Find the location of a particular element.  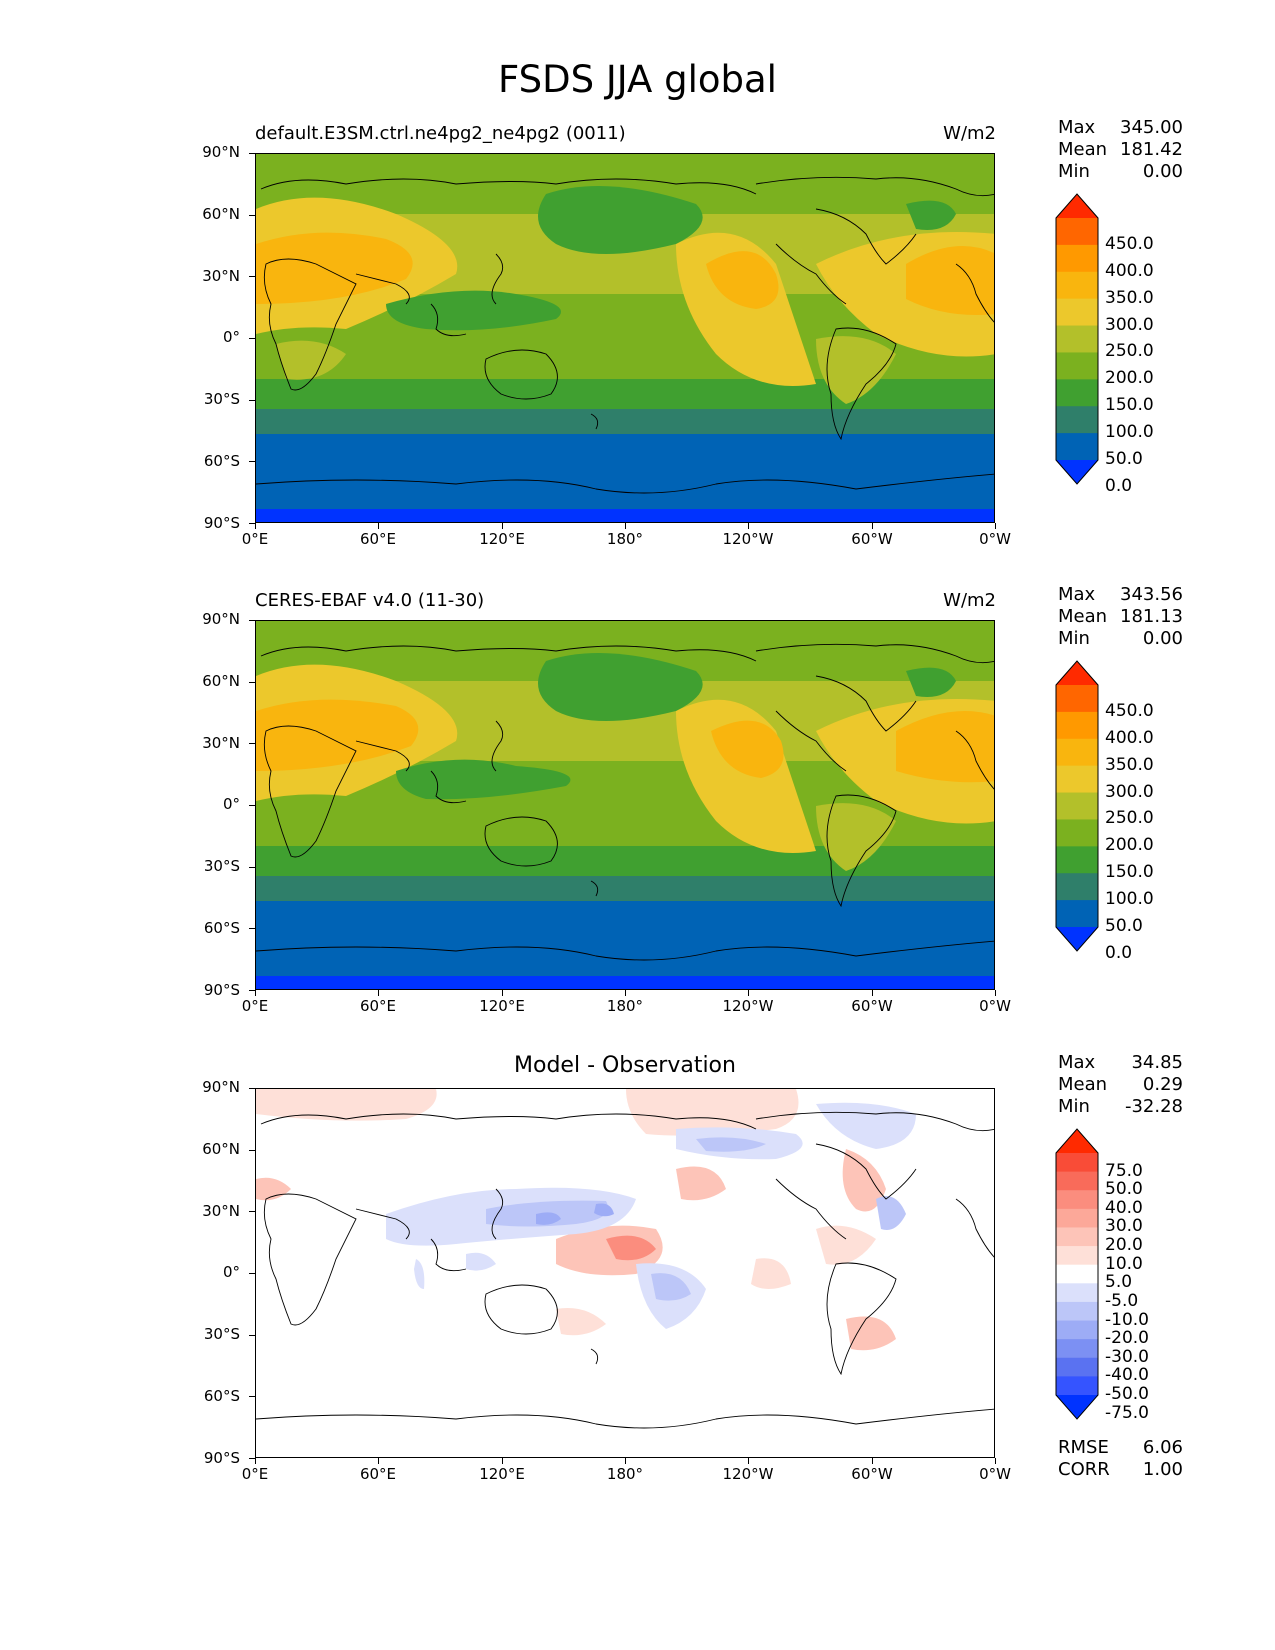

stat-min: -32.28 is located at coordinates (1153, 1106).